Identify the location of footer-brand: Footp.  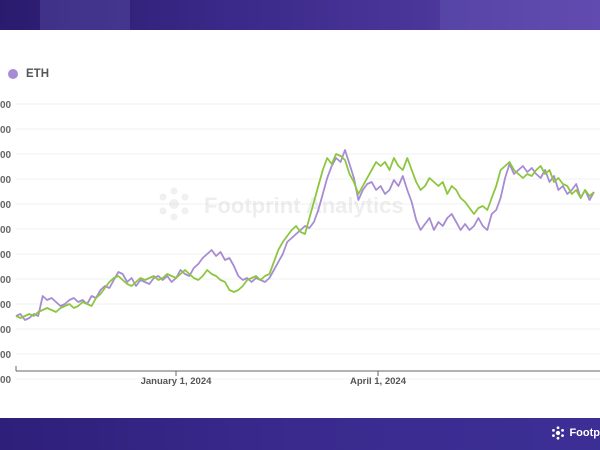
(575, 433).